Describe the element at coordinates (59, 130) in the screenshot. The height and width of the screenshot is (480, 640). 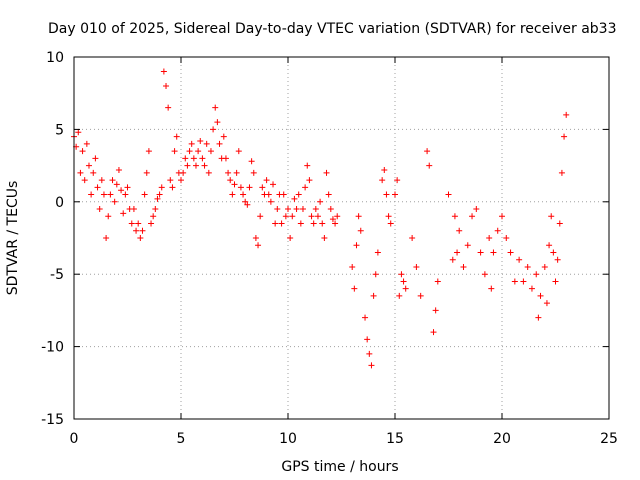
I see `y-tick-label: 5` at that location.